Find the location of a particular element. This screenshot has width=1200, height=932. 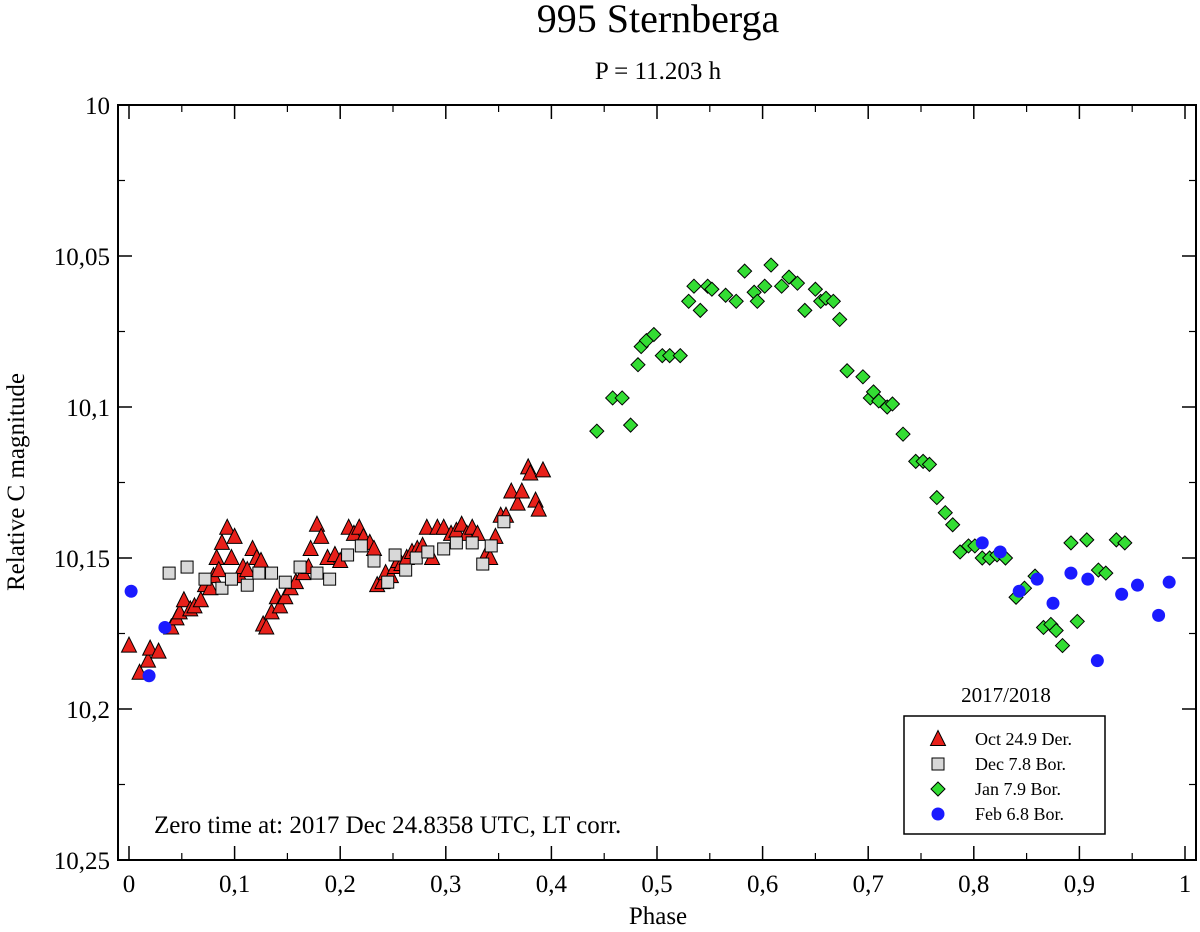

legend-title: 2017/2018 is located at coordinates (1006, 695).